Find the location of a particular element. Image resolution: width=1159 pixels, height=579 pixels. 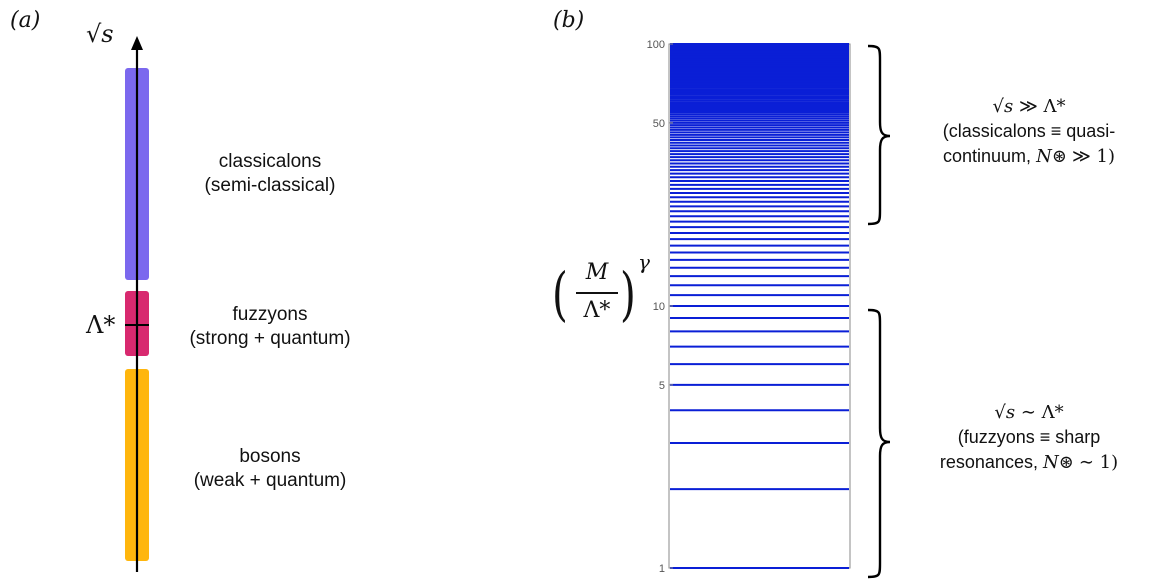

lower-annotation-line2: (fuzzyons ≡ sharp is located at coordinates (1028, 437).